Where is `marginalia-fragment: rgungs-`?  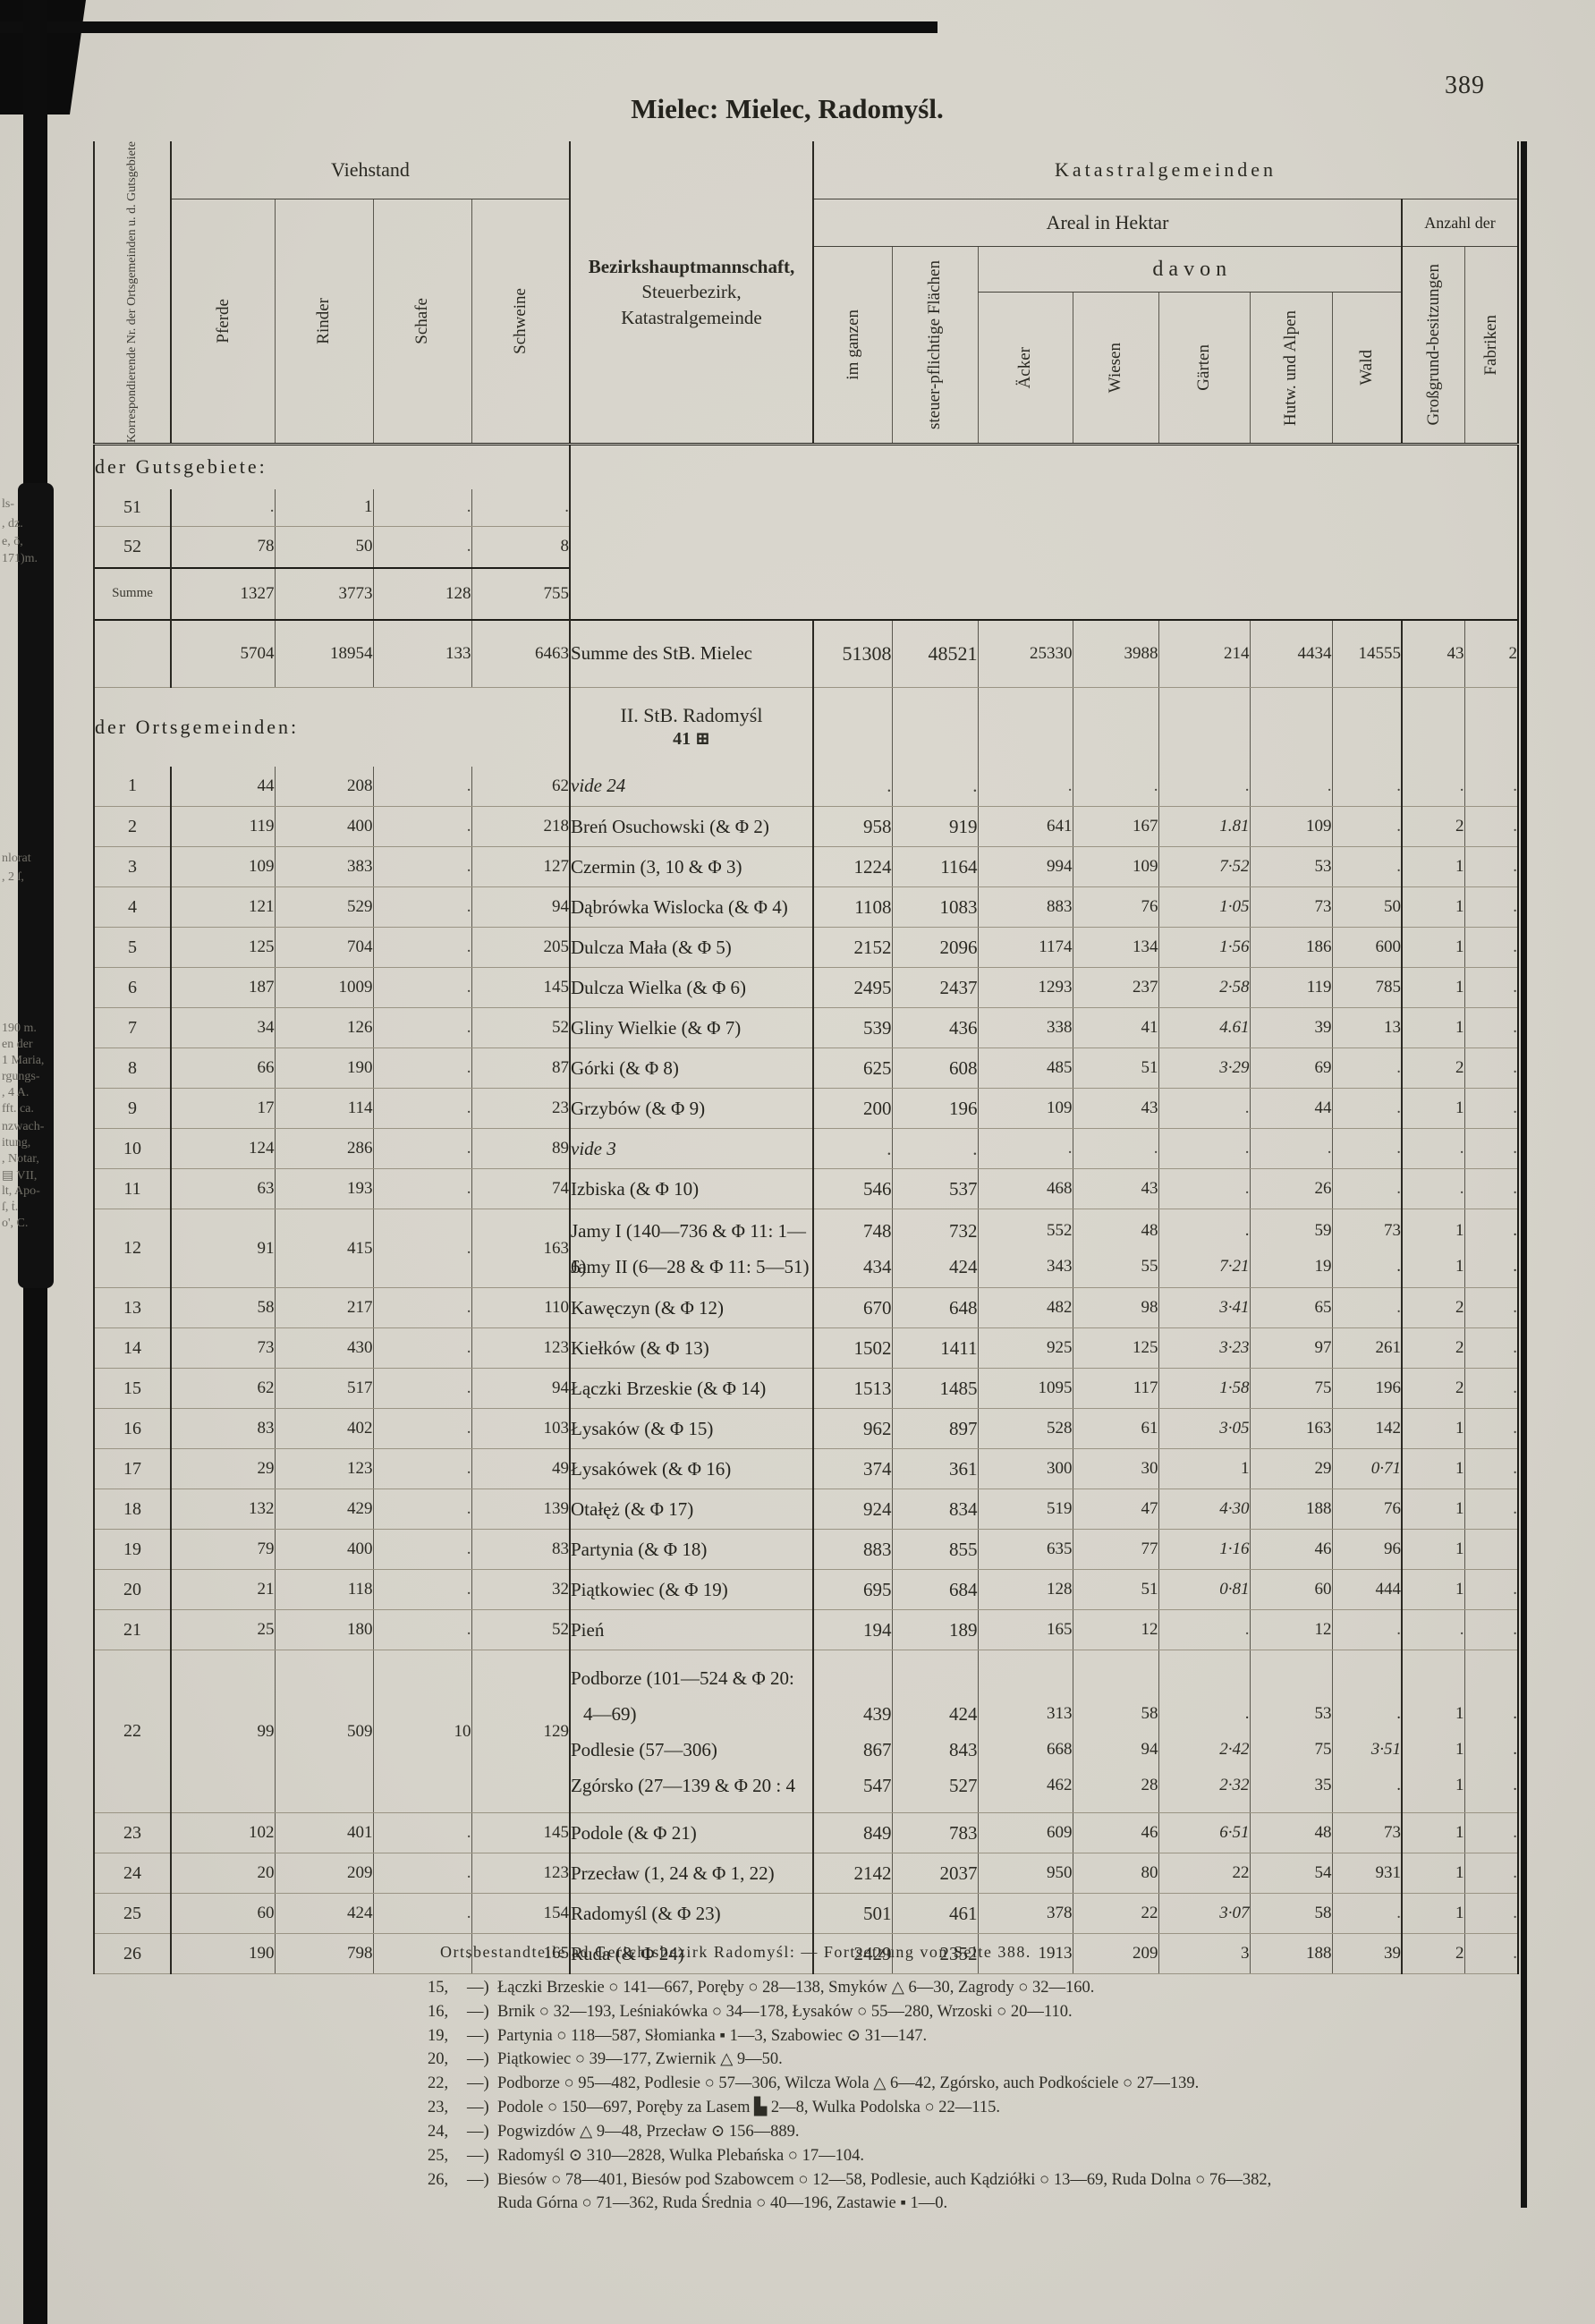 marginalia-fragment: rgungs- is located at coordinates (21, 1076).